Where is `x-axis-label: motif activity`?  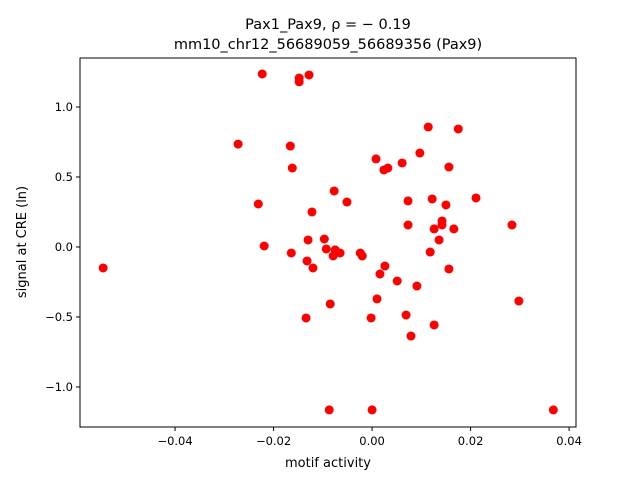
x-axis-label: motif activity is located at coordinates (328, 463).